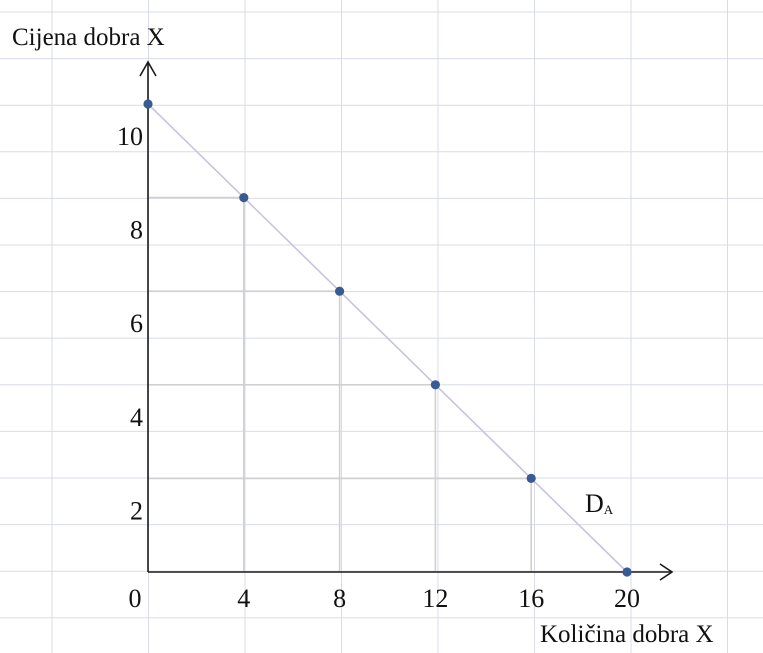 This screenshot has width=763, height=653. Describe the element at coordinates (339, 598) in the screenshot. I see `x-tick-label: 8` at that location.